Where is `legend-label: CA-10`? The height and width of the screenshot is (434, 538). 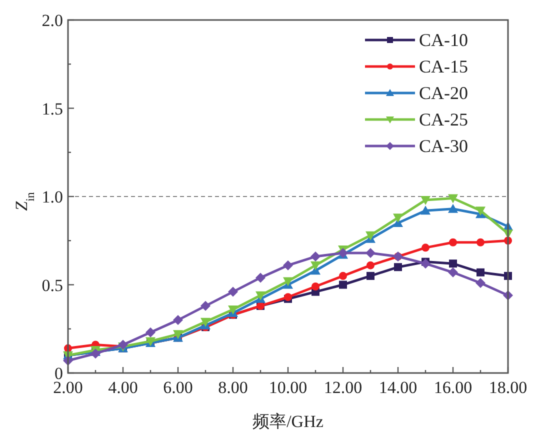
legend-label: CA-10 is located at coordinates (443, 40).